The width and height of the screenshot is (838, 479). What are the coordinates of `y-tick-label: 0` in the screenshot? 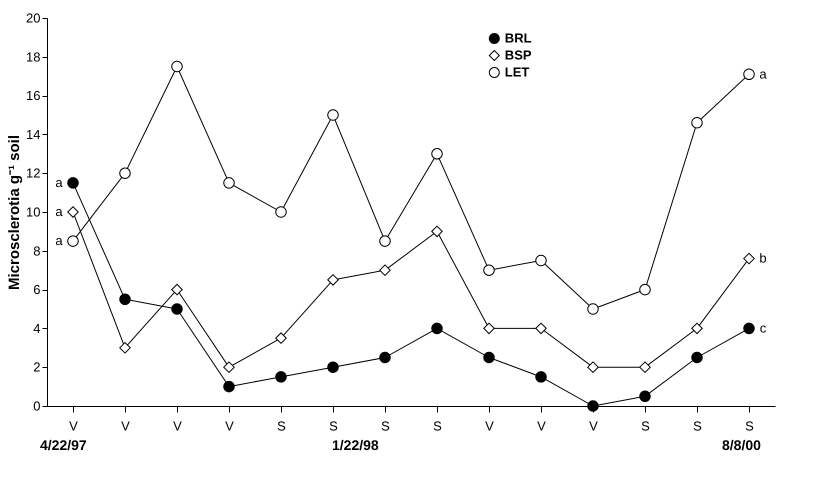 It's located at (36, 406).